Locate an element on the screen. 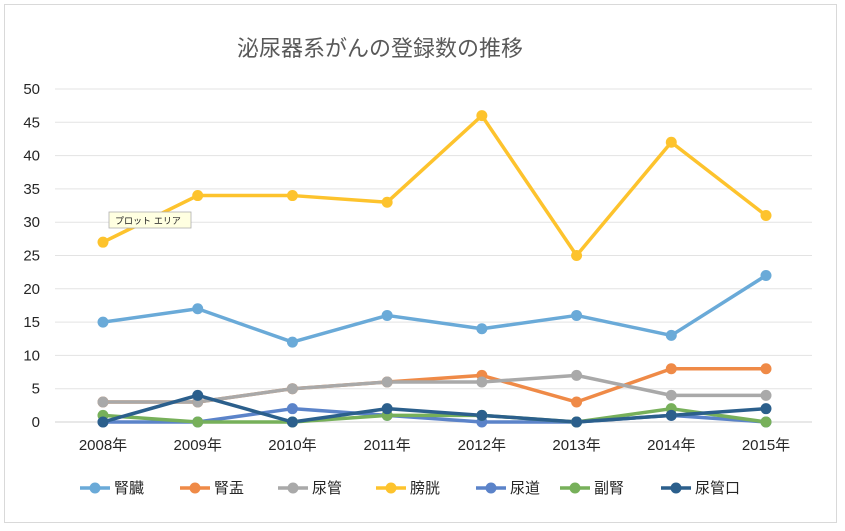 The width and height of the screenshot is (845, 531). y-tick-label: 50 is located at coordinates (31, 89).